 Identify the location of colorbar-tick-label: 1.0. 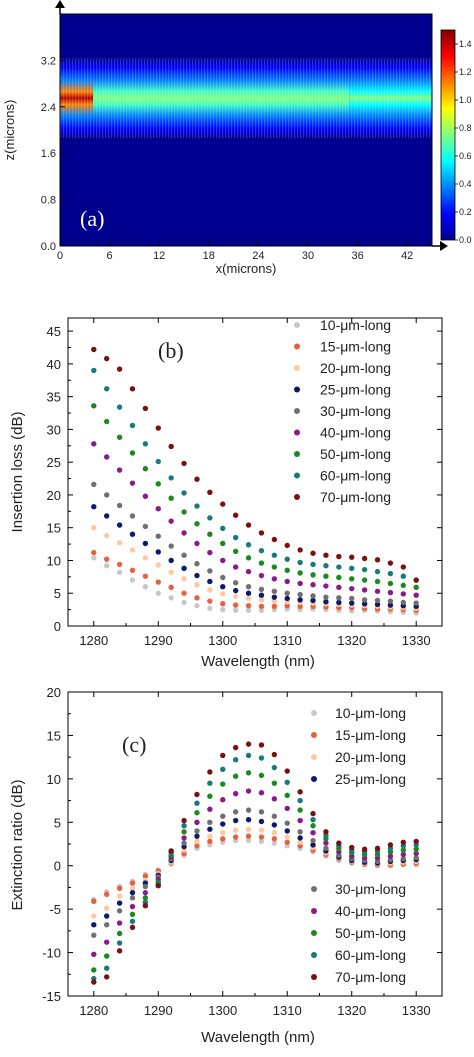
(465, 100).